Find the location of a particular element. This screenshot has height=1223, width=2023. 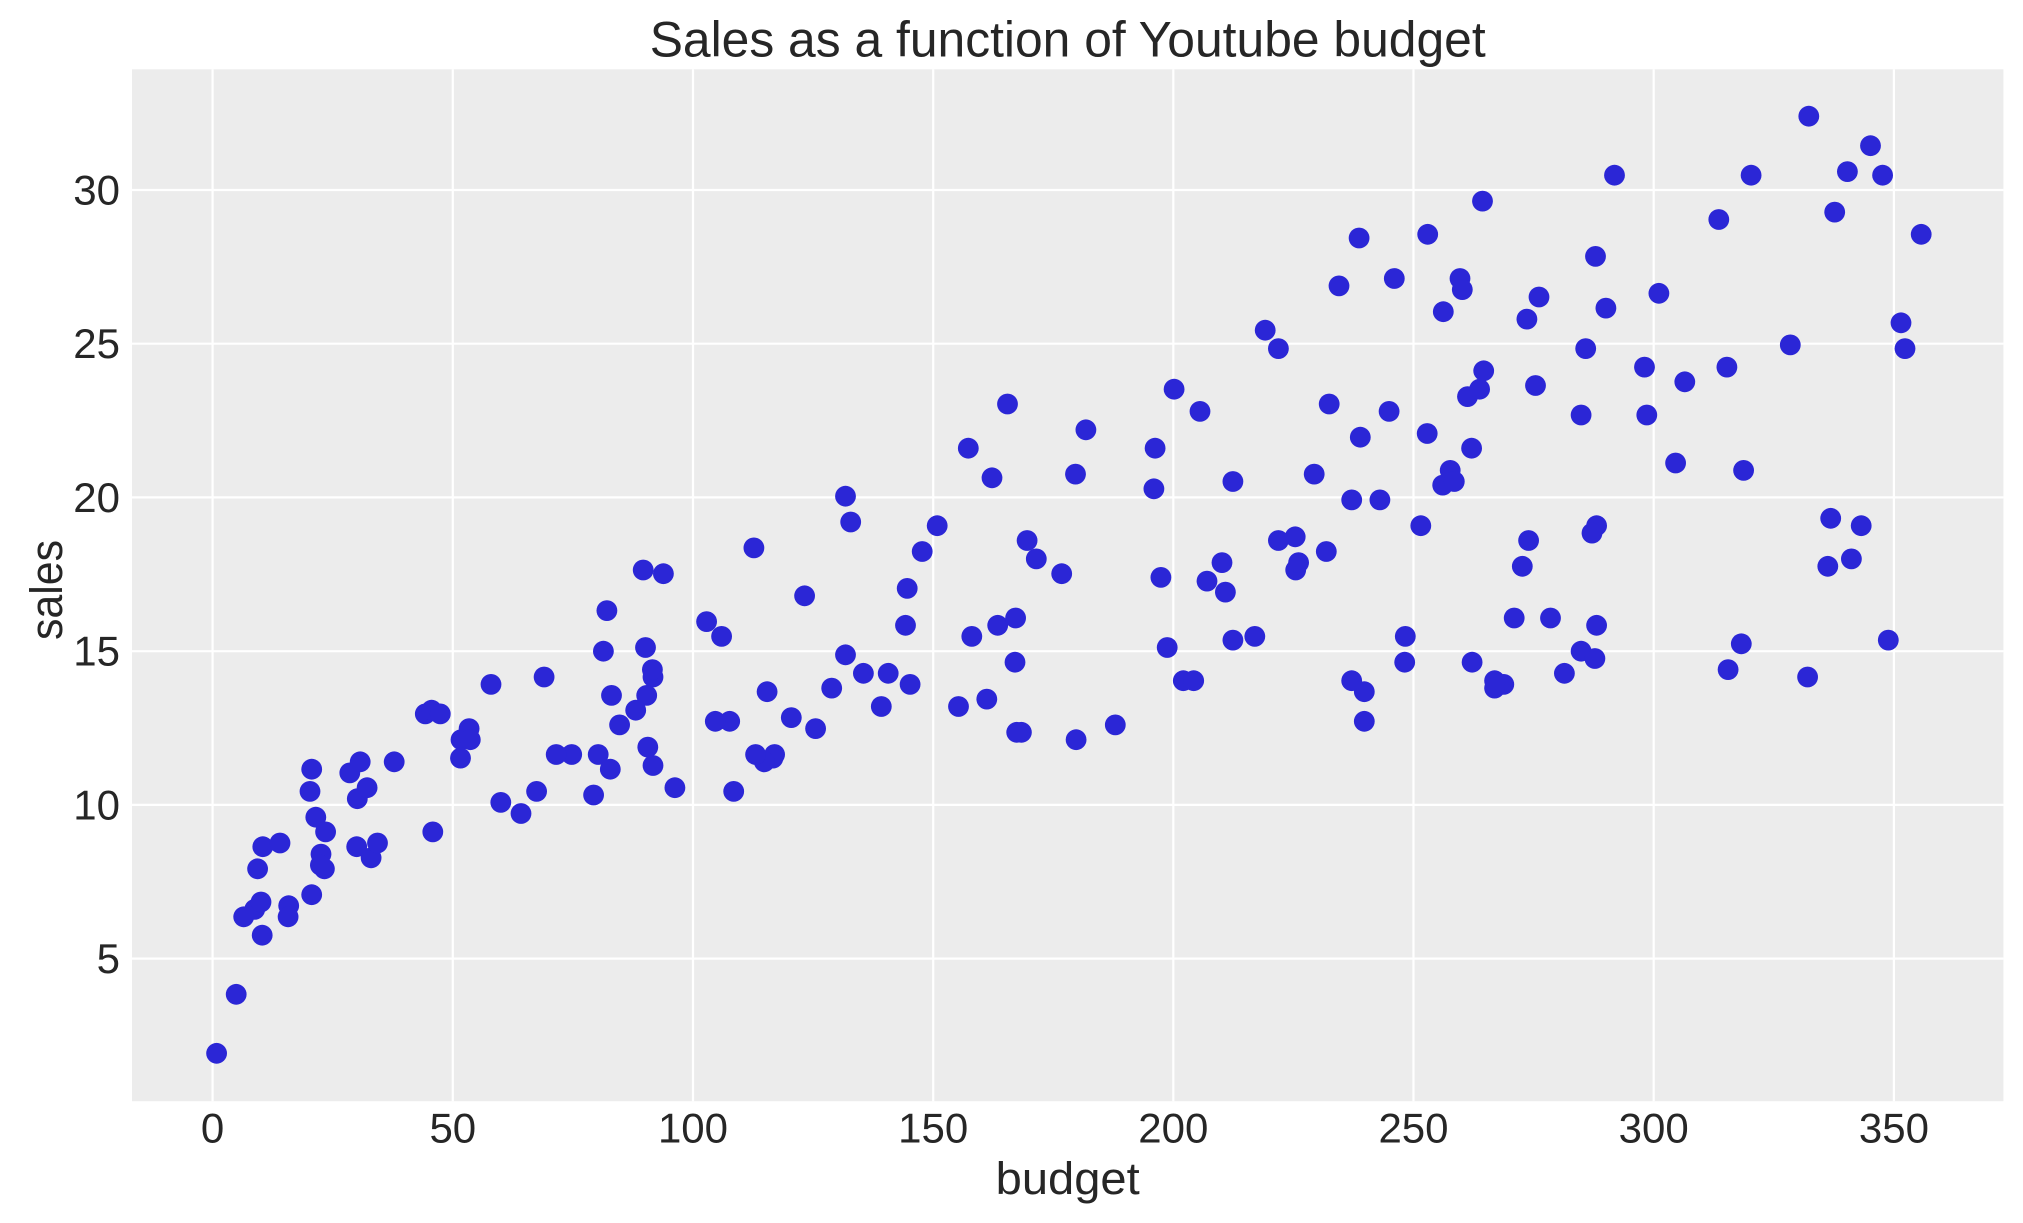

svg-text:Sales as a function of Youtube: Sales as a function of Youtube budget is located at coordinates (1068, 38).